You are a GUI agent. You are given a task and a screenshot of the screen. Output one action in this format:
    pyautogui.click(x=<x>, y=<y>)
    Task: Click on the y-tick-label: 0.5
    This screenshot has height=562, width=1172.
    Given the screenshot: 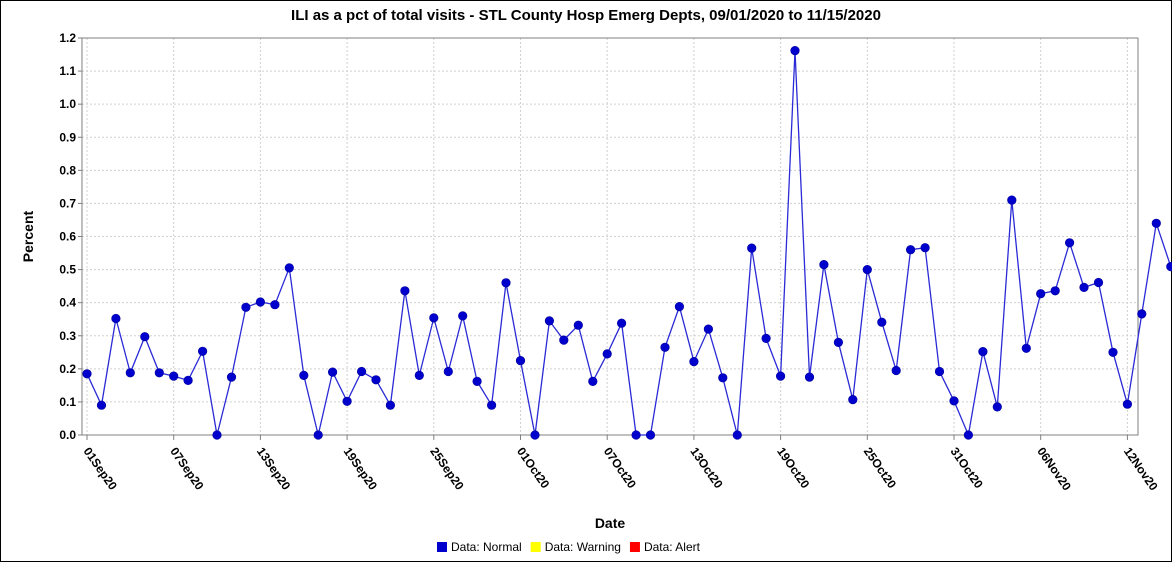 What is the action you would take?
    pyautogui.click(x=67, y=270)
    